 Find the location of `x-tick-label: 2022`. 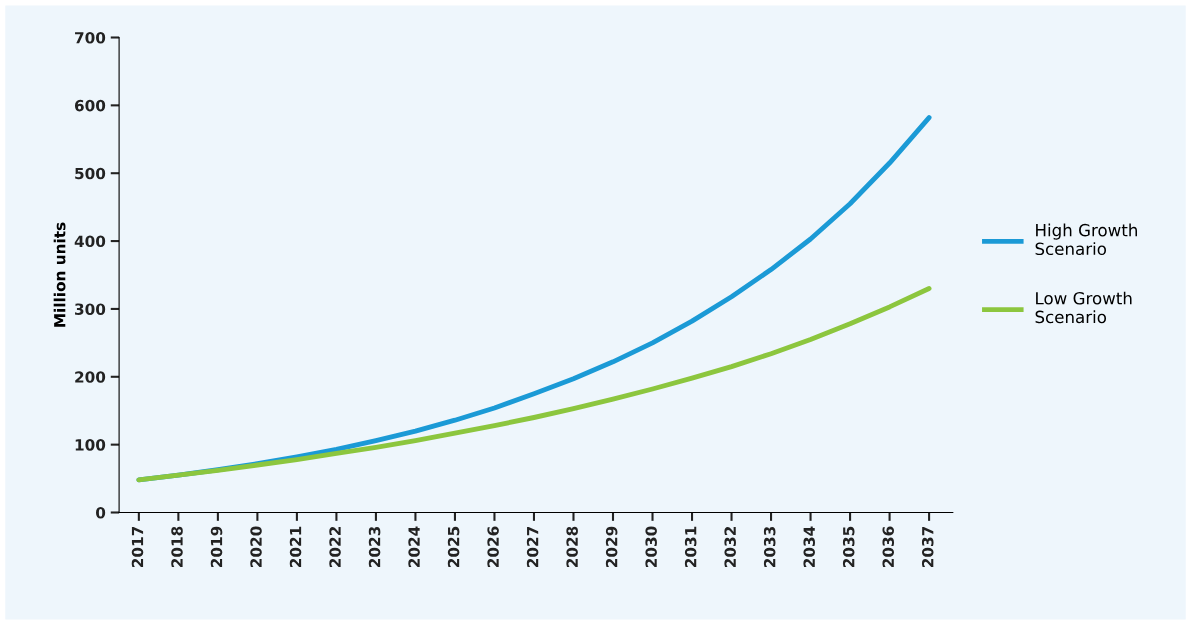

x-tick-label: 2022 is located at coordinates (335, 547).